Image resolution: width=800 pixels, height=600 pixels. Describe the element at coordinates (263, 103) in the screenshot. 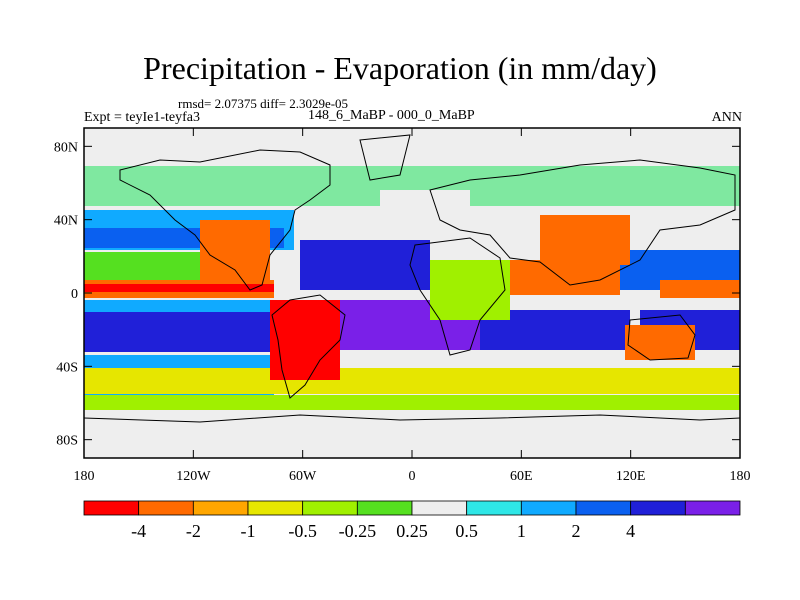

I see `stats-line: rmsd= 2.07375 diff= 2.3029e-05` at that location.